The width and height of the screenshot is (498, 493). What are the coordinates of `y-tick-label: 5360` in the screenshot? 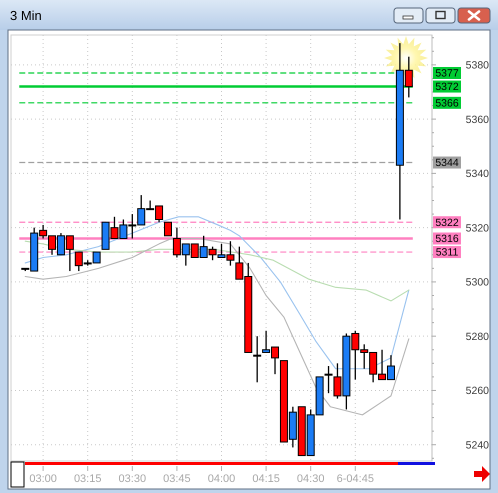 It's located at (478, 120).